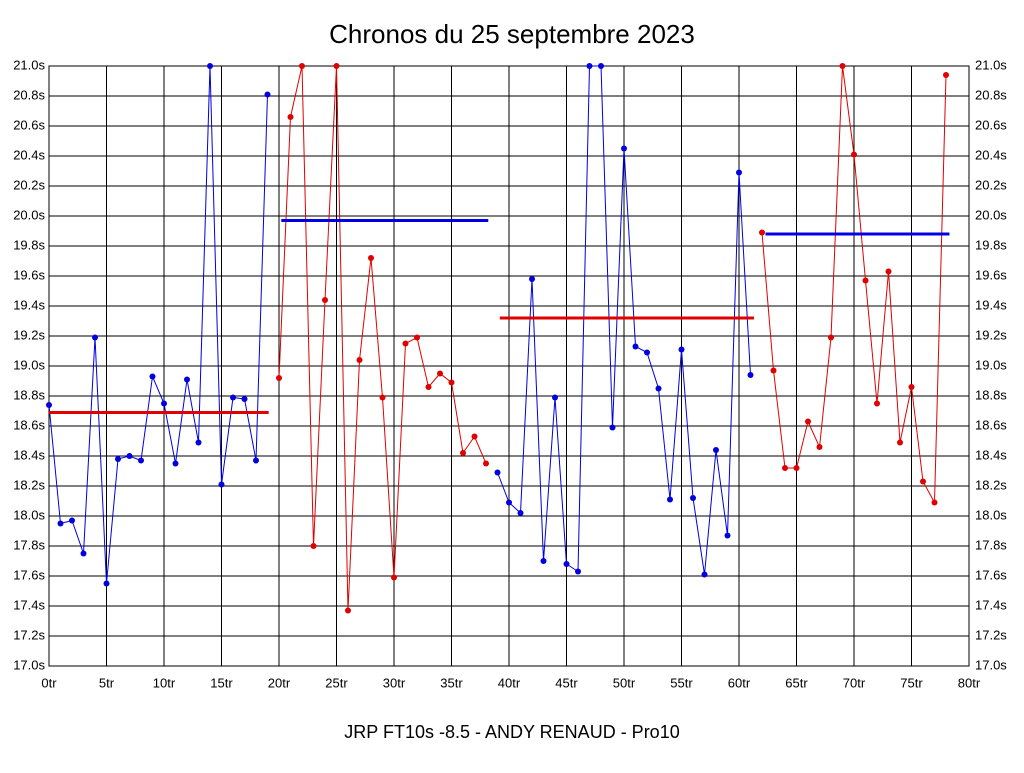  Describe the element at coordinates (29, 574) in the screenshot. I see `y-tick-label: 17.6s` at that location.